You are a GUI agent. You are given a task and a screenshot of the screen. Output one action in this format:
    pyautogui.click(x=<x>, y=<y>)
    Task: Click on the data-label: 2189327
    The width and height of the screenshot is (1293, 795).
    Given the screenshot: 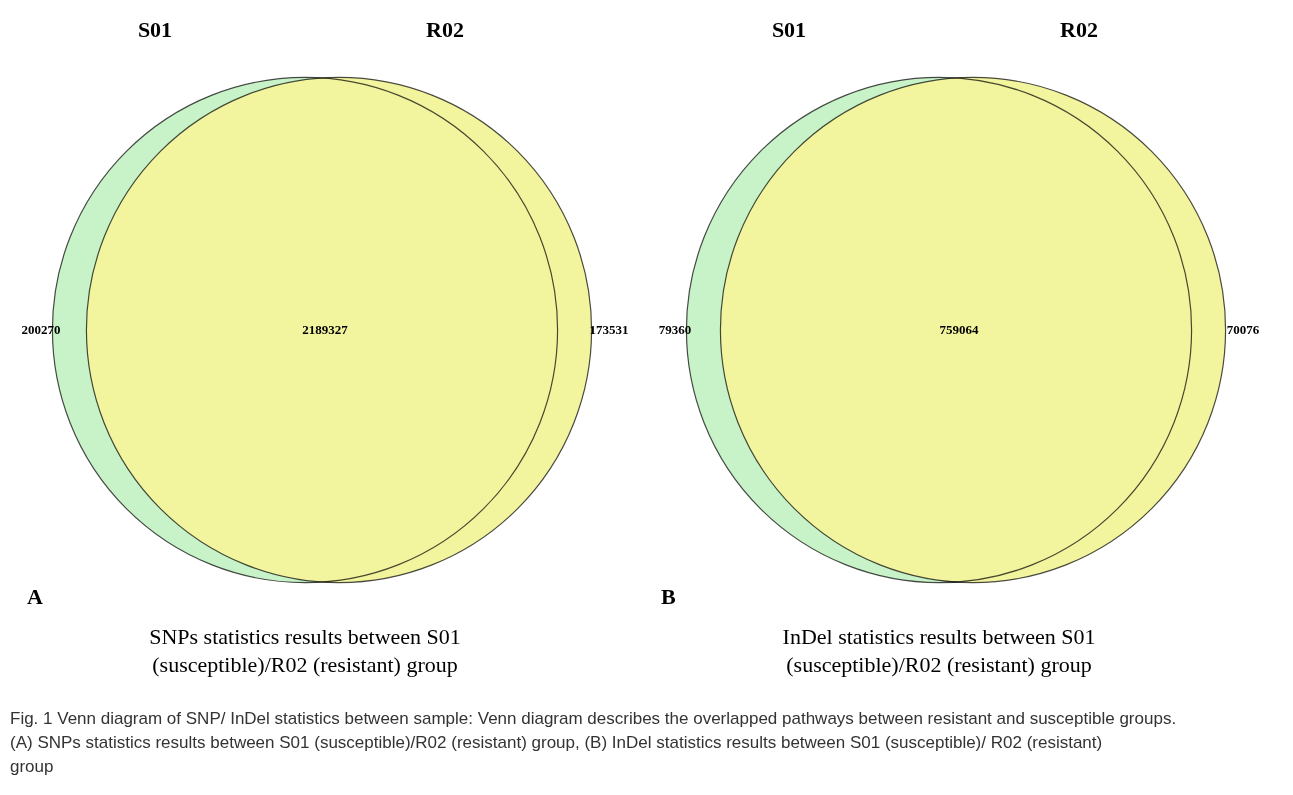 What is the action you would take?
    pyautogui.click(x=325, y=329)
    